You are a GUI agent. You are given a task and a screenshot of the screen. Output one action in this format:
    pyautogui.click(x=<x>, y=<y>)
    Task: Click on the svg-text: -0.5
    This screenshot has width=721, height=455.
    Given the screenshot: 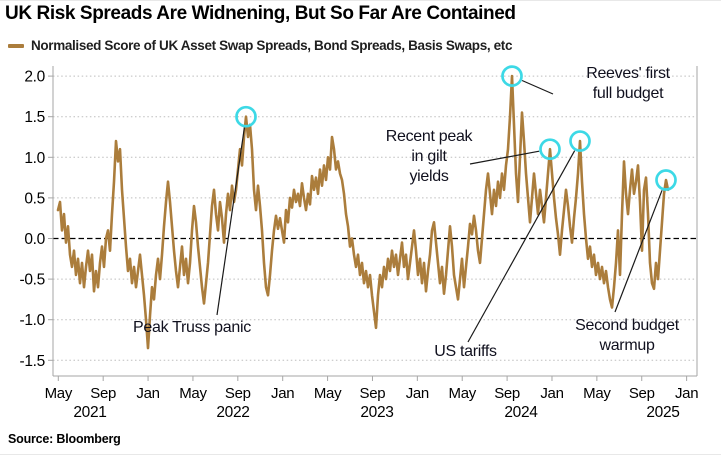 What is the action you would take?
    pyautogui.click(x=32, y=280)
    